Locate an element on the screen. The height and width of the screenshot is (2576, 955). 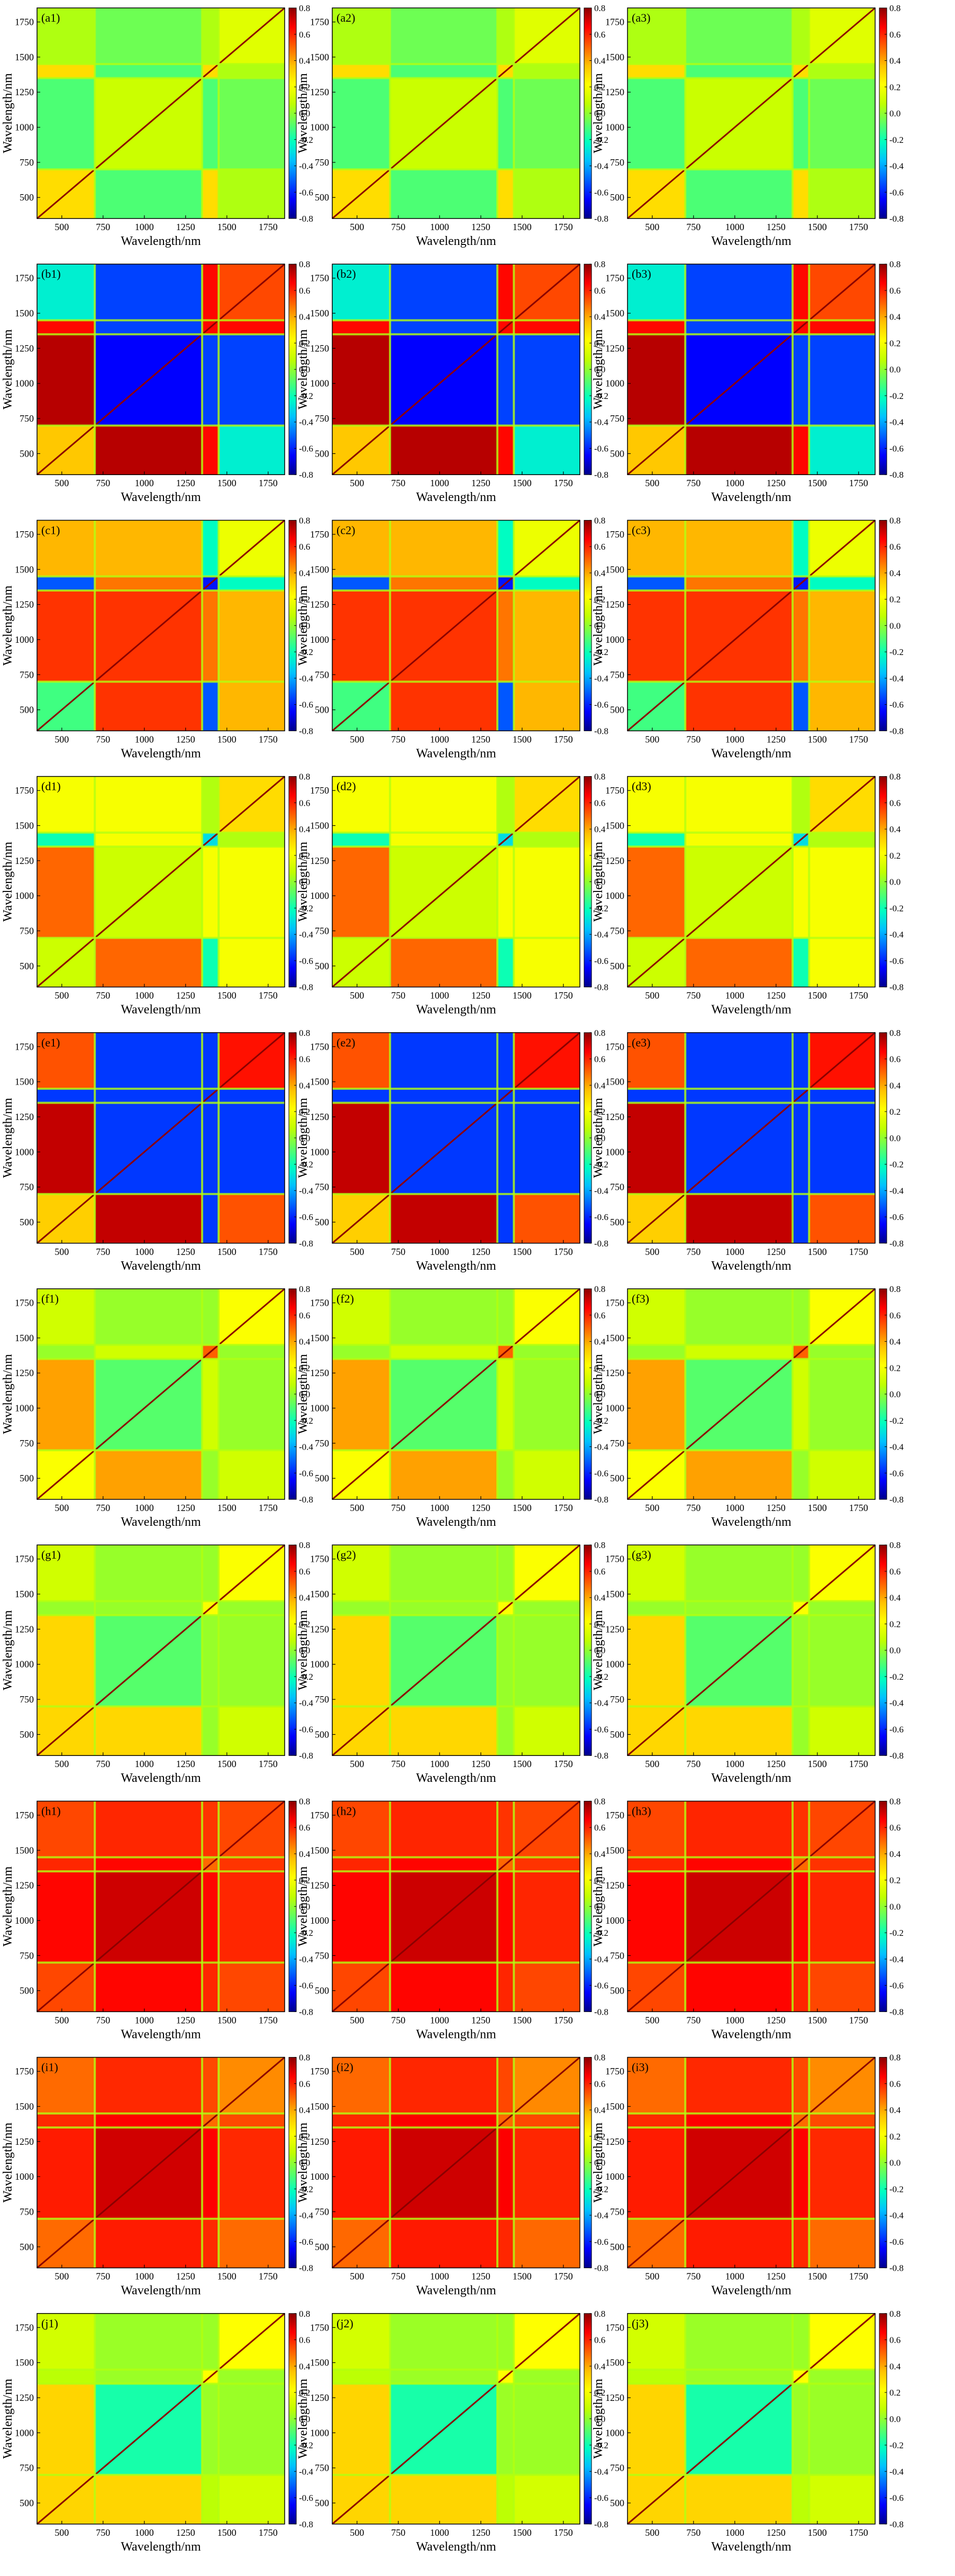
x-tick-label: 1750 is located at coordinates (859, 1251).